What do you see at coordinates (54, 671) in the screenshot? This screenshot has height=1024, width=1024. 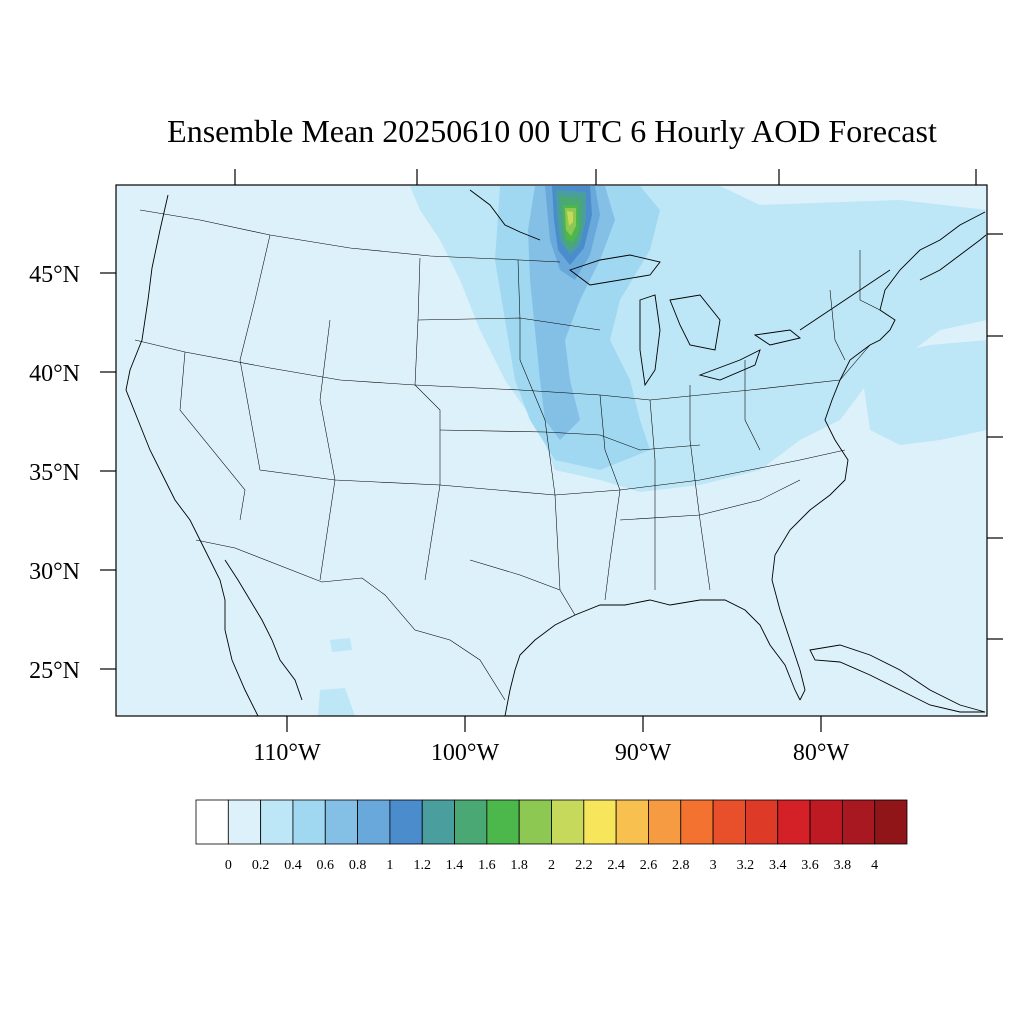 I see `lat-label: 25°N` at bounding box center [54, 671].